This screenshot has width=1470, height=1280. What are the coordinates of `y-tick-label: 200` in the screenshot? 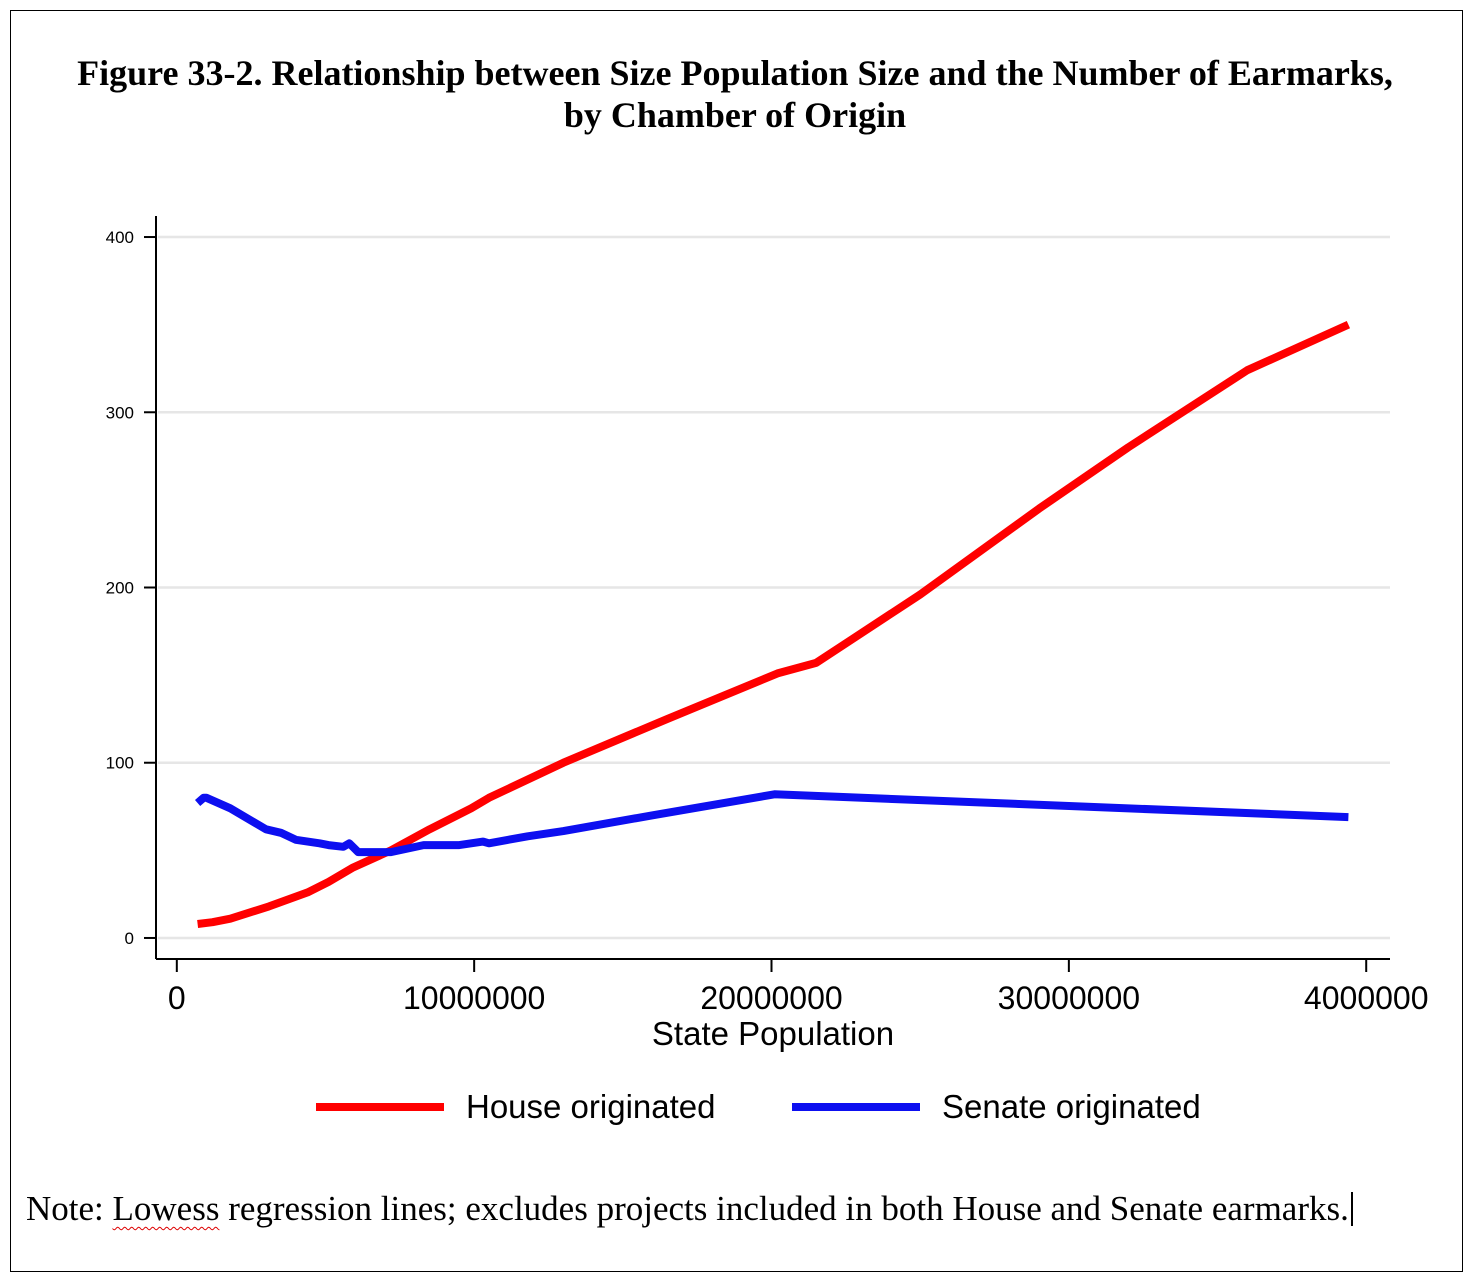 It's located at (120, 588).